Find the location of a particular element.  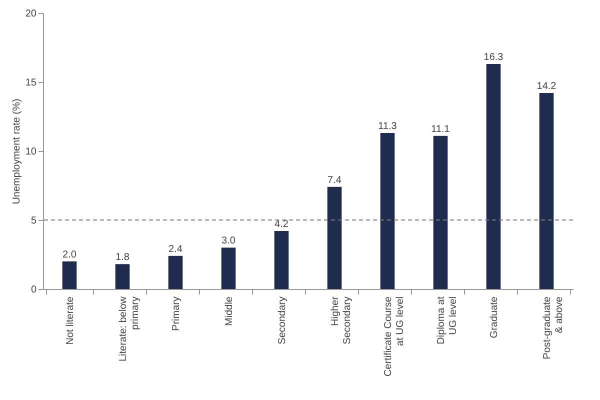

y-tick-label: 0 is located at coordinates (33, 290).